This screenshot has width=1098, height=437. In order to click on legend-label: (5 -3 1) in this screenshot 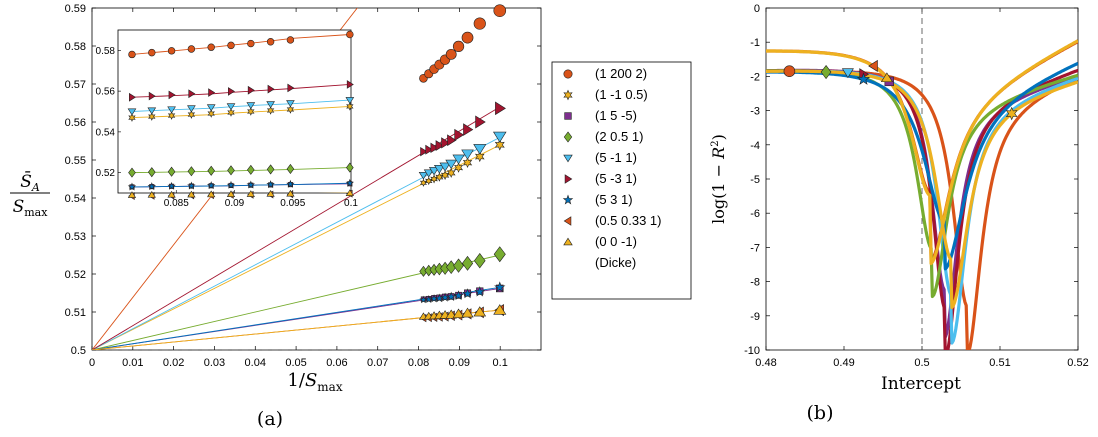, I will do `click(616, 178)`.